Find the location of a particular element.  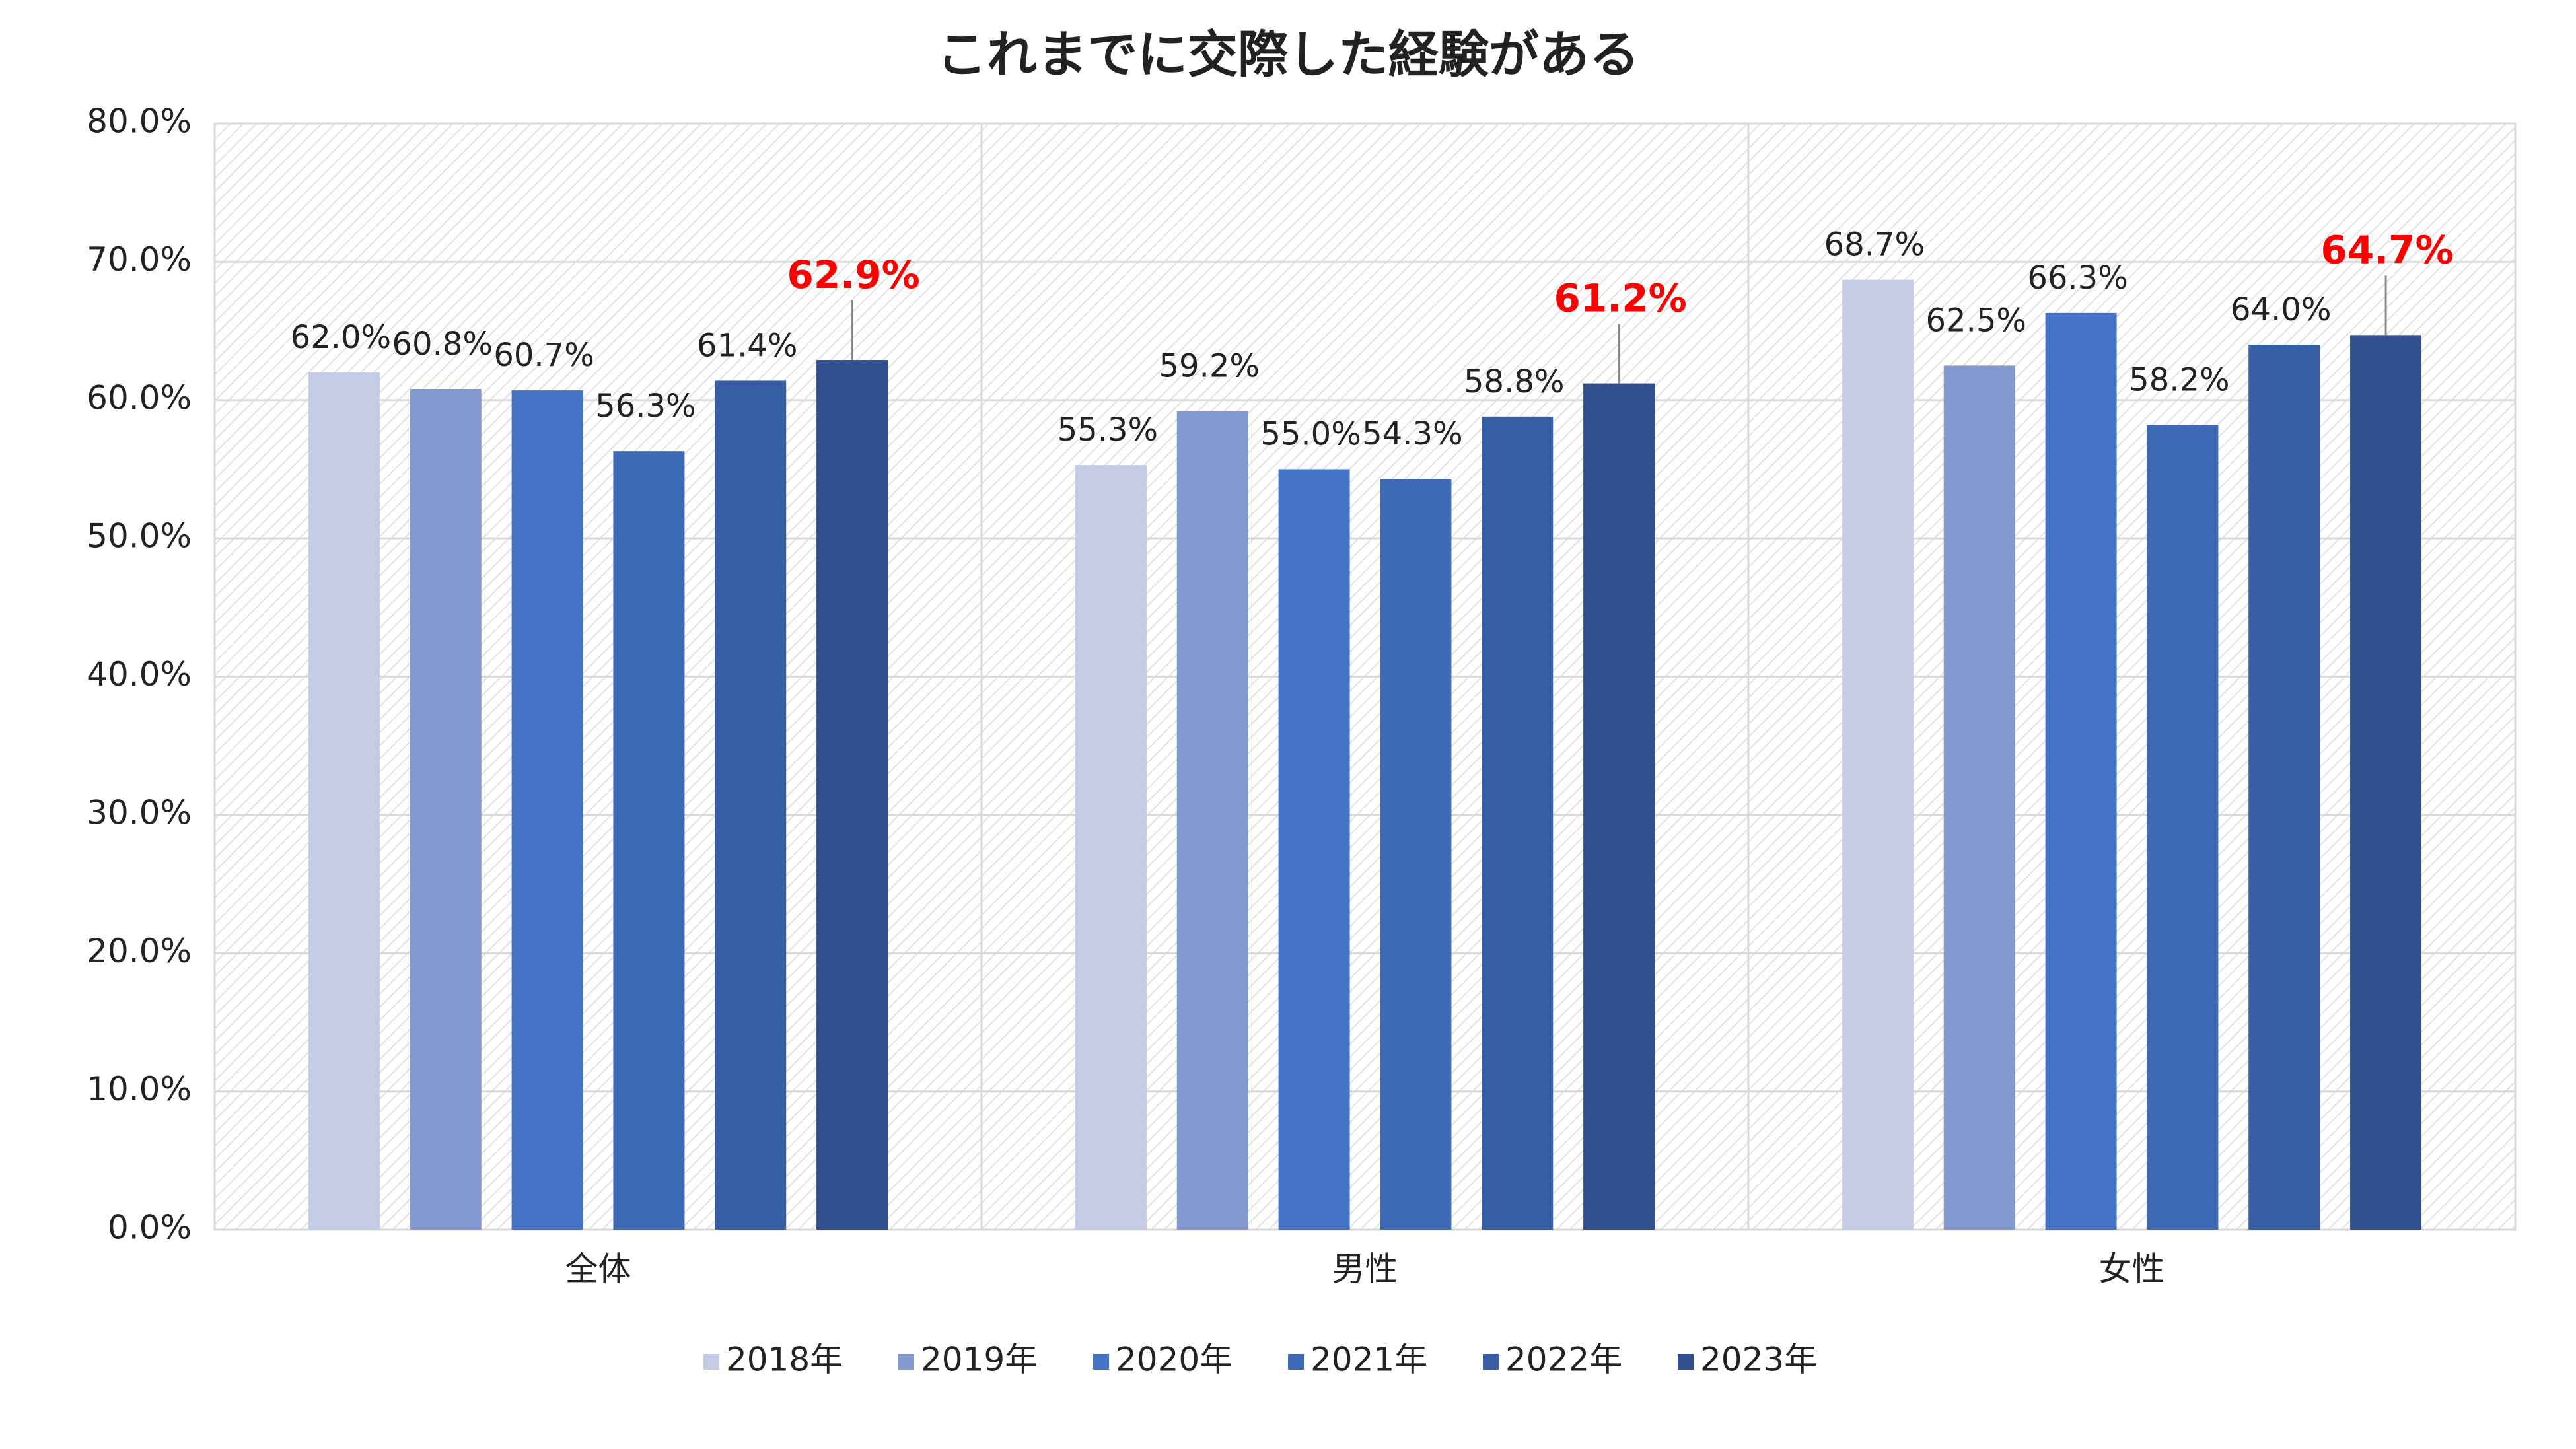

x-tick-label: 全体 is located at coordinates (598, 1270).